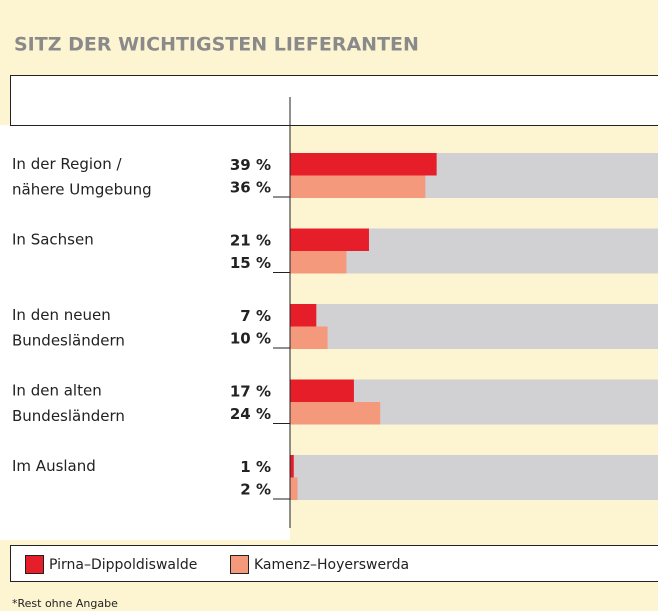 The image size is (658, 611). I want to click on value-label: 15 %, so click(250, 263).